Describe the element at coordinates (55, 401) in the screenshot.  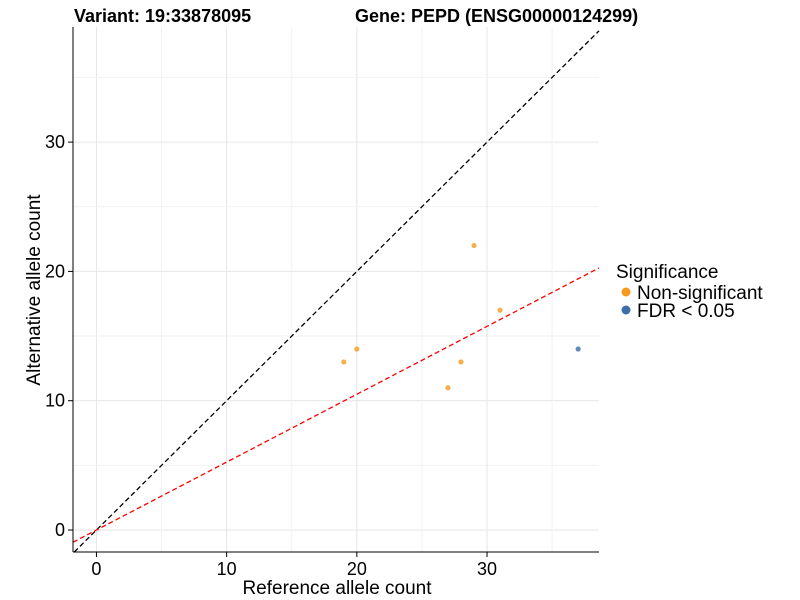
I see `y-tick-label: 10` at that location.